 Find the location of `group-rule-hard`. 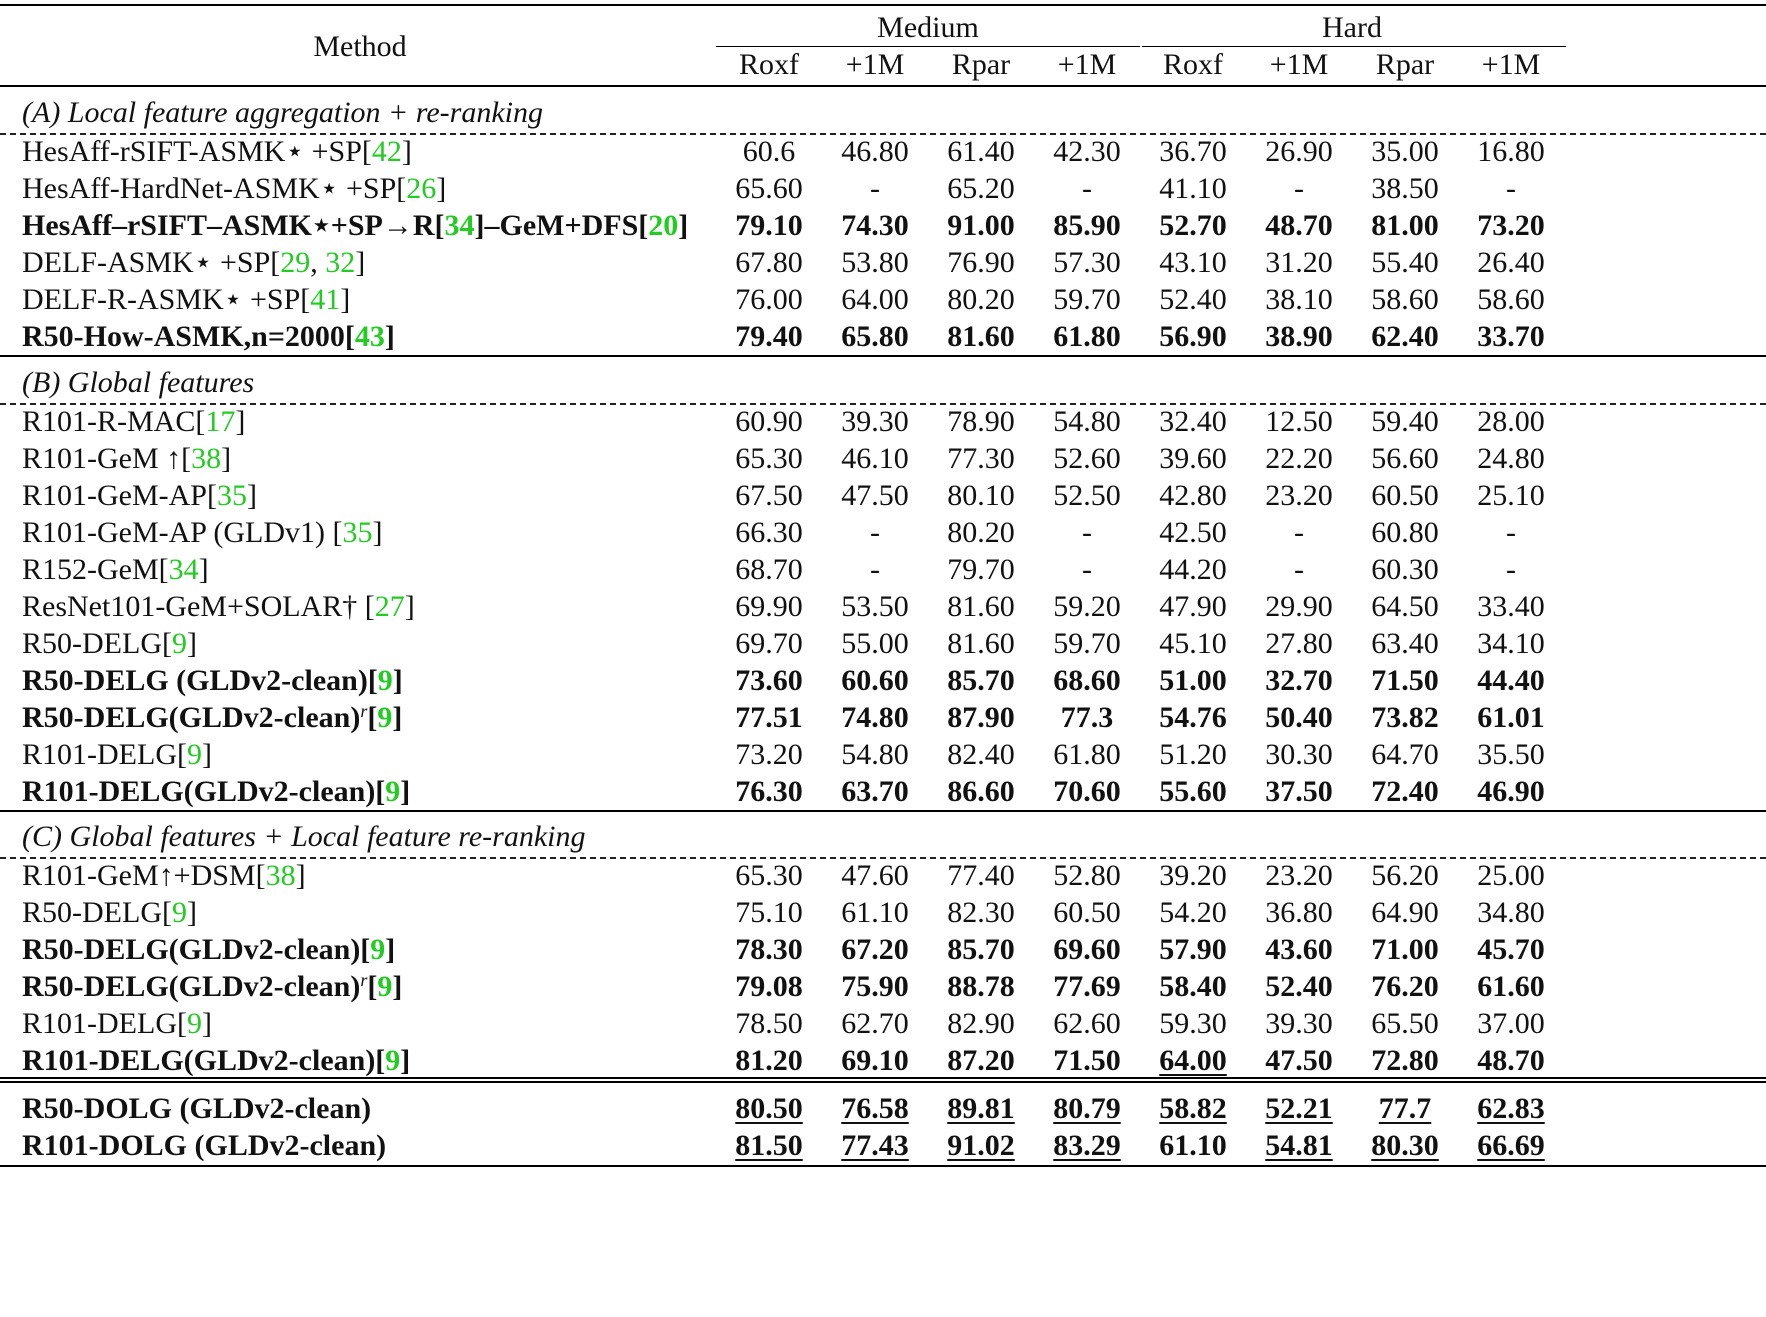

group-rule-hard is located at coordinates (1354, 46).